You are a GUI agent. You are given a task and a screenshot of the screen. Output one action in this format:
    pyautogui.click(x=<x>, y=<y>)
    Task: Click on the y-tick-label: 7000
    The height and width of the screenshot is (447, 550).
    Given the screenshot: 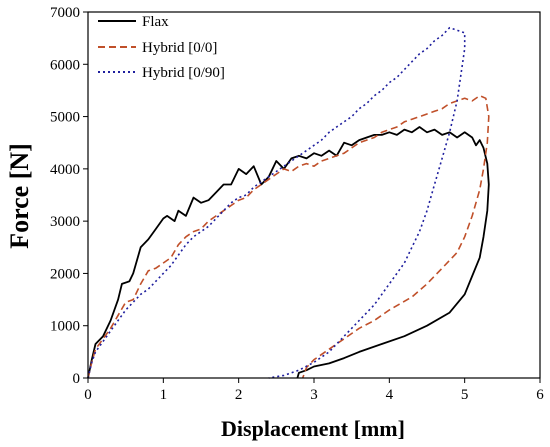 What is the action you would take?
    pyautogui.click(x=65, y=13)
    